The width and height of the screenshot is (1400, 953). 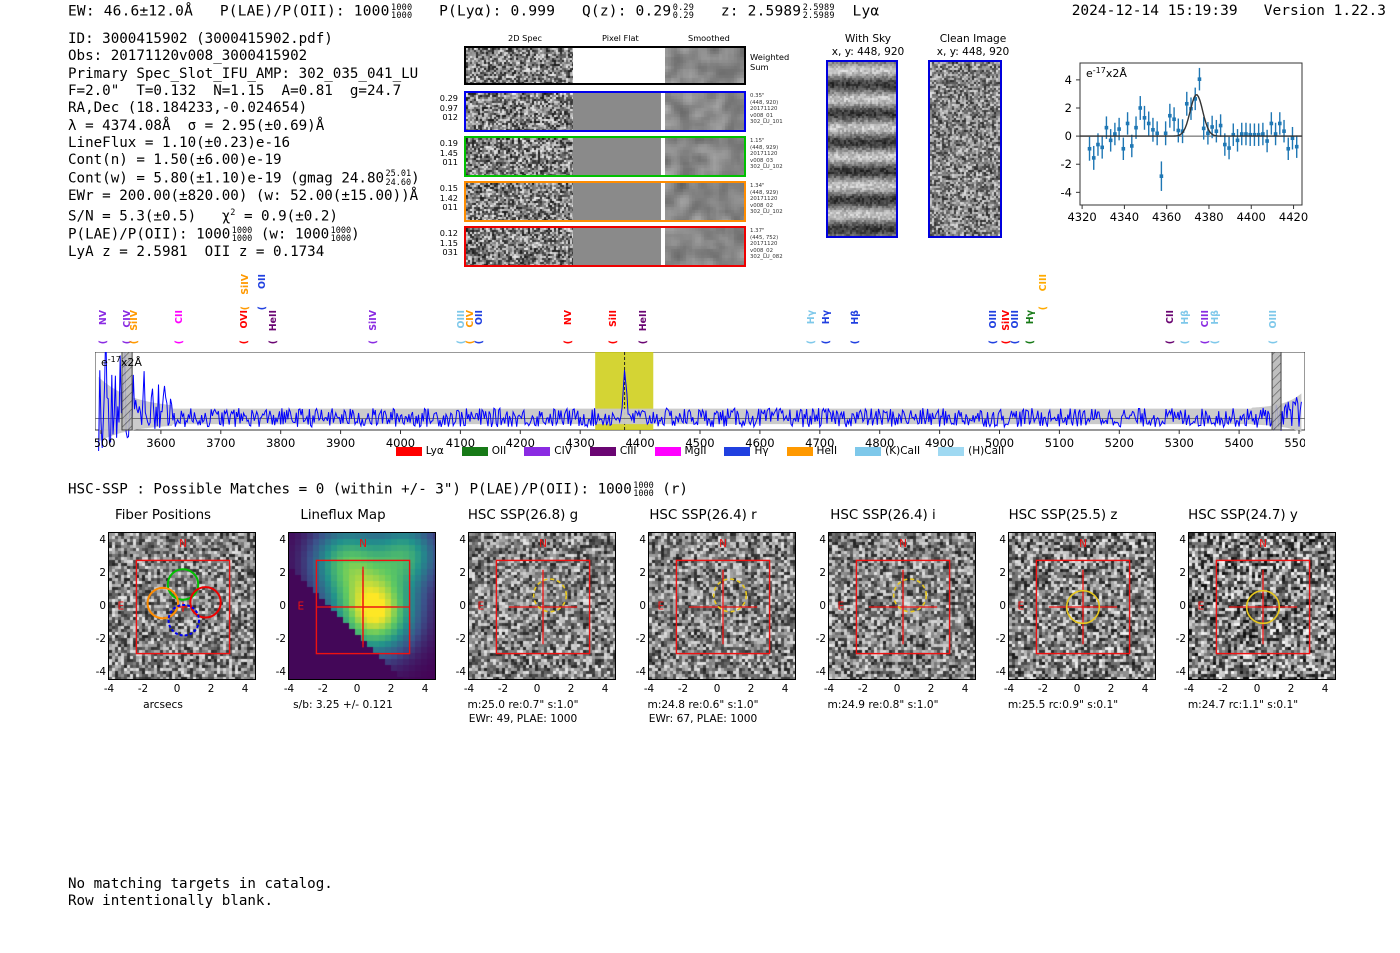 I want to click on spec2d-col-header-2dspec: 2D Spec, so click(x=525, y=38).